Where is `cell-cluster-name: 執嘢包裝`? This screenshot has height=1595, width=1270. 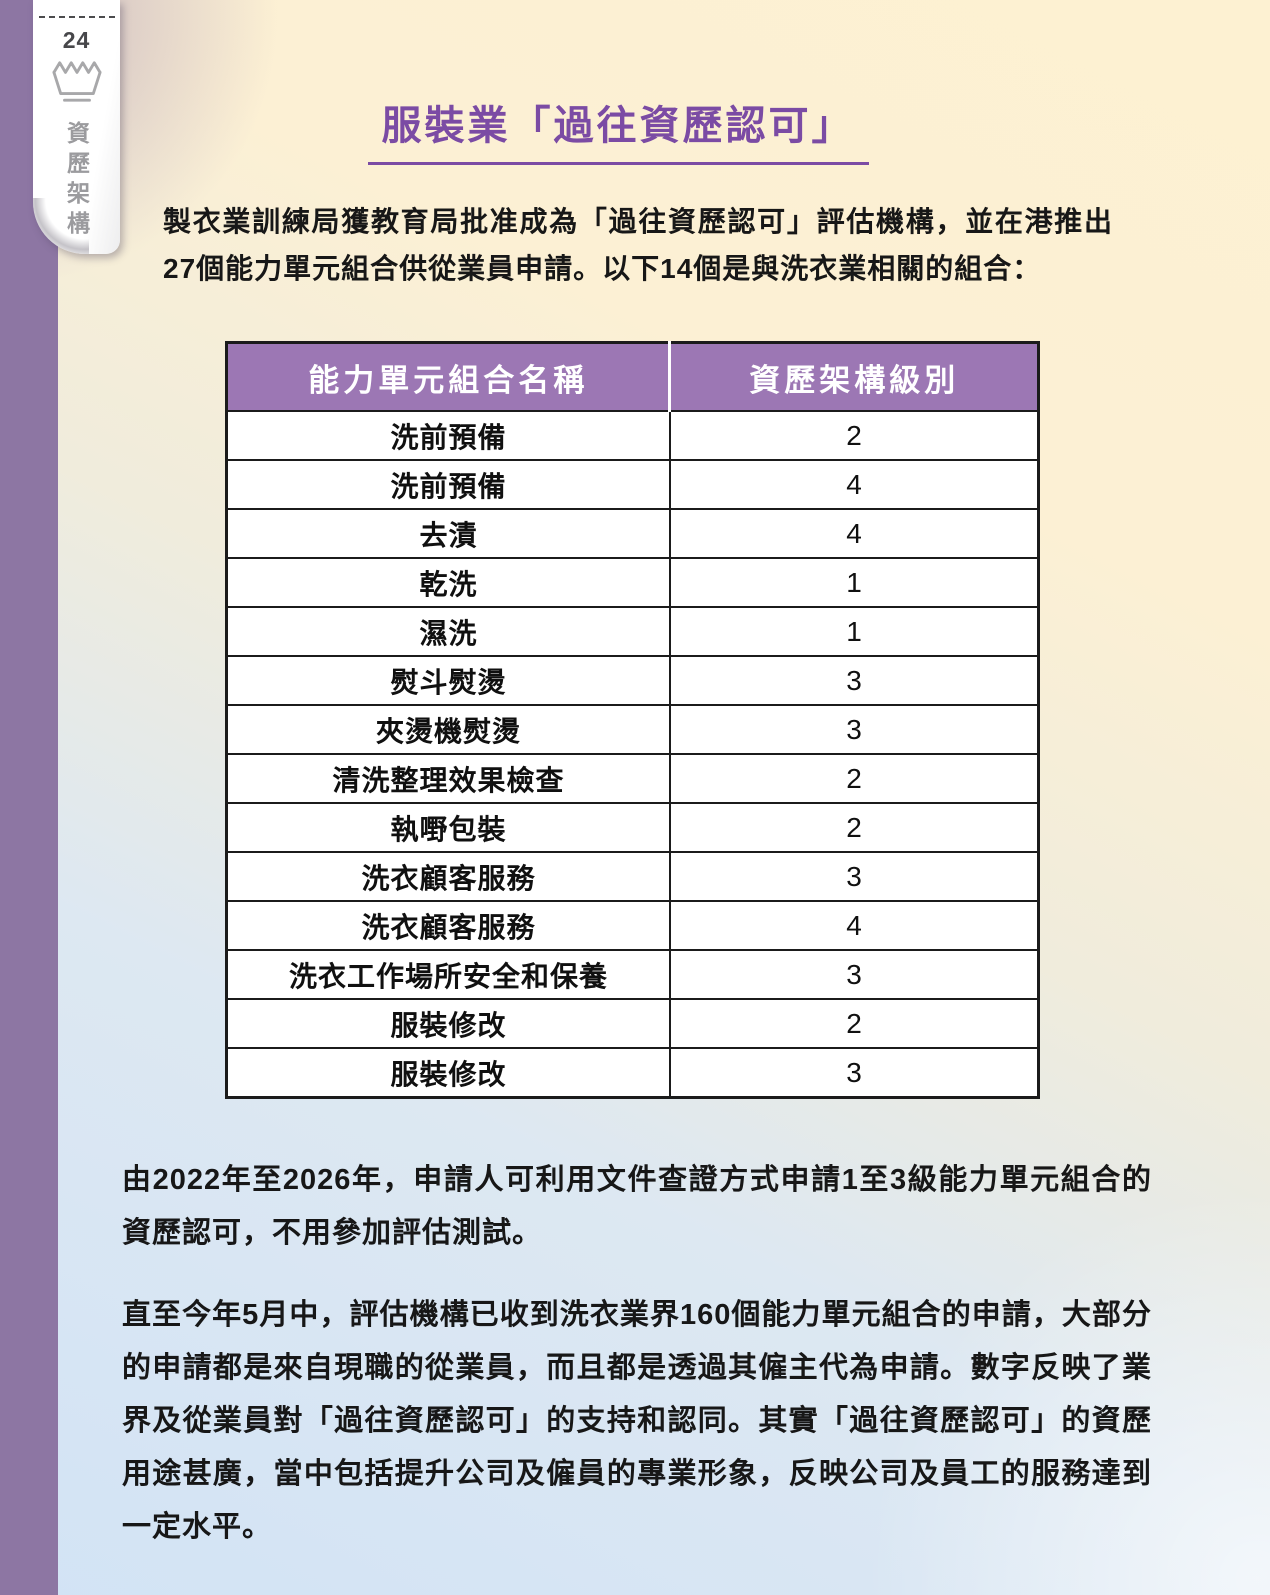 cell-cluster-name: 執嘢包裝 is located at coordinates (448, 827).